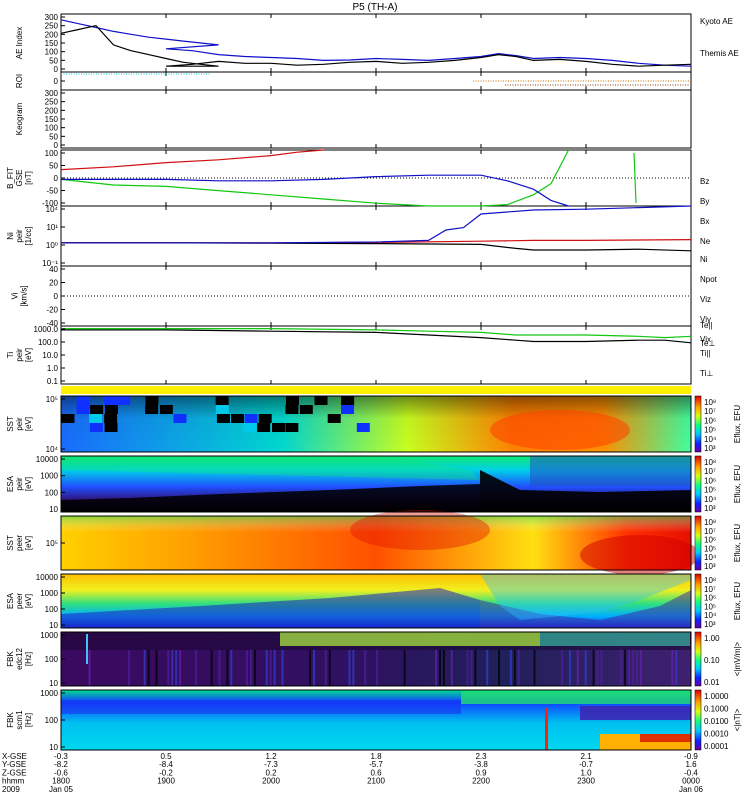 This screenshot has width=750, height=800. What do you see at coordinates (376, 756) in the screenshot?
I see `x-tick-label: 1.8` at bounding box center [376, 756].